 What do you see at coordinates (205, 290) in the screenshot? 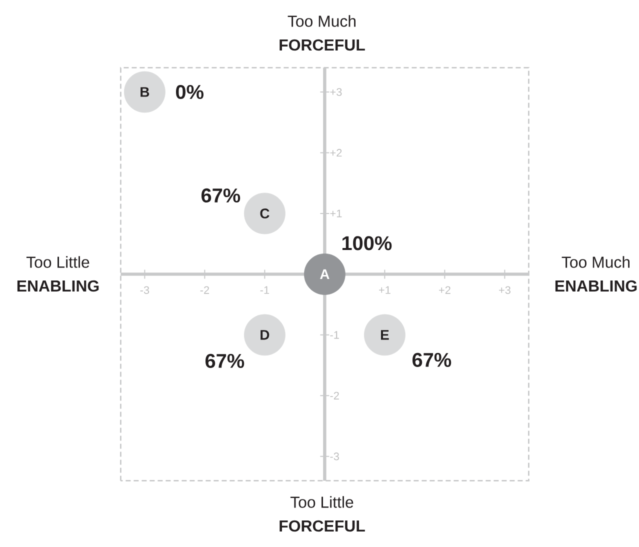
I see `x-tick-label: -2` at bounding box center [205, 290].